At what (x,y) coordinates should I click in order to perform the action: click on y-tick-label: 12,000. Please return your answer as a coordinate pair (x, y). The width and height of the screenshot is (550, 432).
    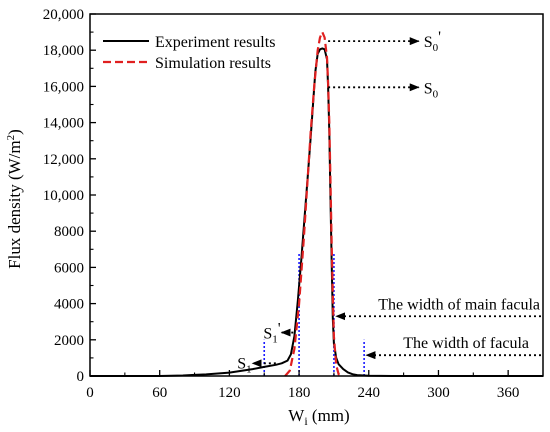
    Looking at the image, I should click on (63, 160).